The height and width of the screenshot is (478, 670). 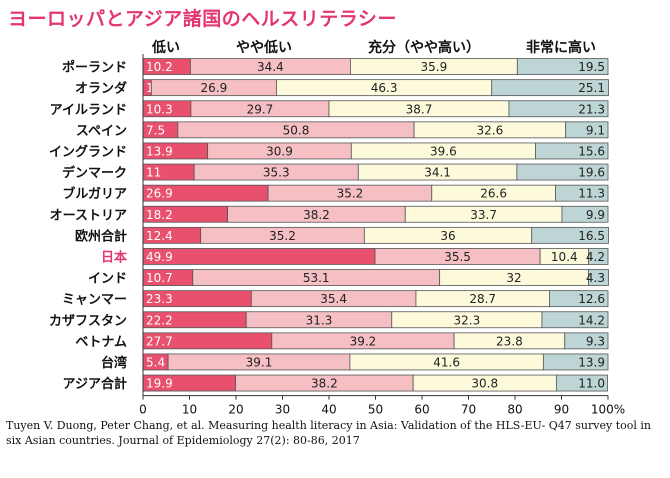 What do you see at coordinates (88, 321) in the screenshot?
I see `category-label: カザフスタン` at bounding box center [88, 321].